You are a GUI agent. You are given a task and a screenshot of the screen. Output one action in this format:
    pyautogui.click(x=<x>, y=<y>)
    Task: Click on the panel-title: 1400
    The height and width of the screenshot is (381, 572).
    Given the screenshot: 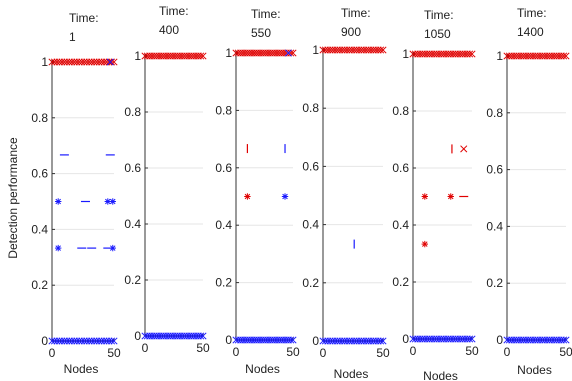 What is the action you would take?
    pyautogui.click(x=530, y=32)
    